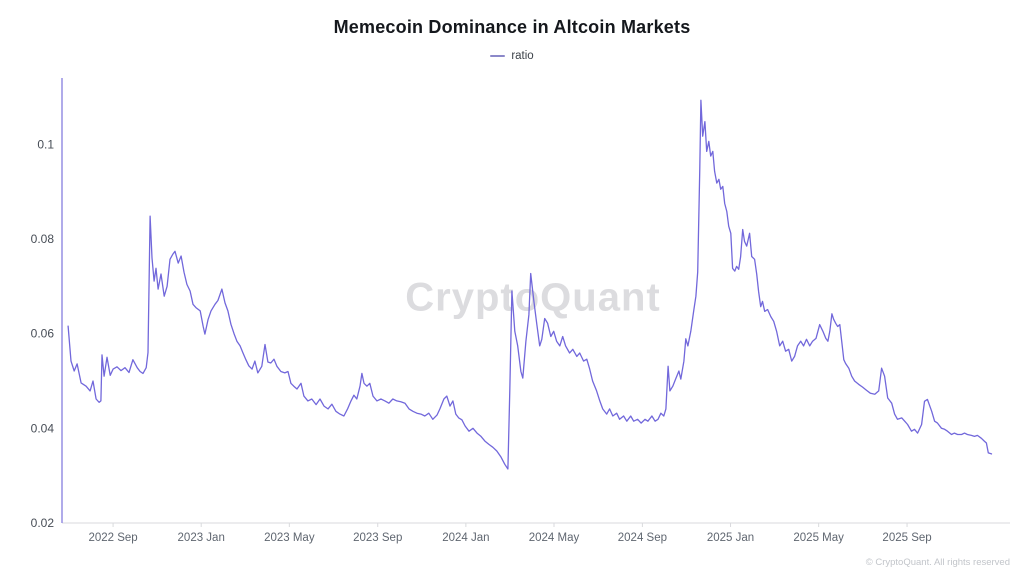 The width and height of the screenshot is (1024, 576). Describe the element at coordinates (642, 538) in the screenshot. I see `x-tick-label: 2024 Sep` at that location.